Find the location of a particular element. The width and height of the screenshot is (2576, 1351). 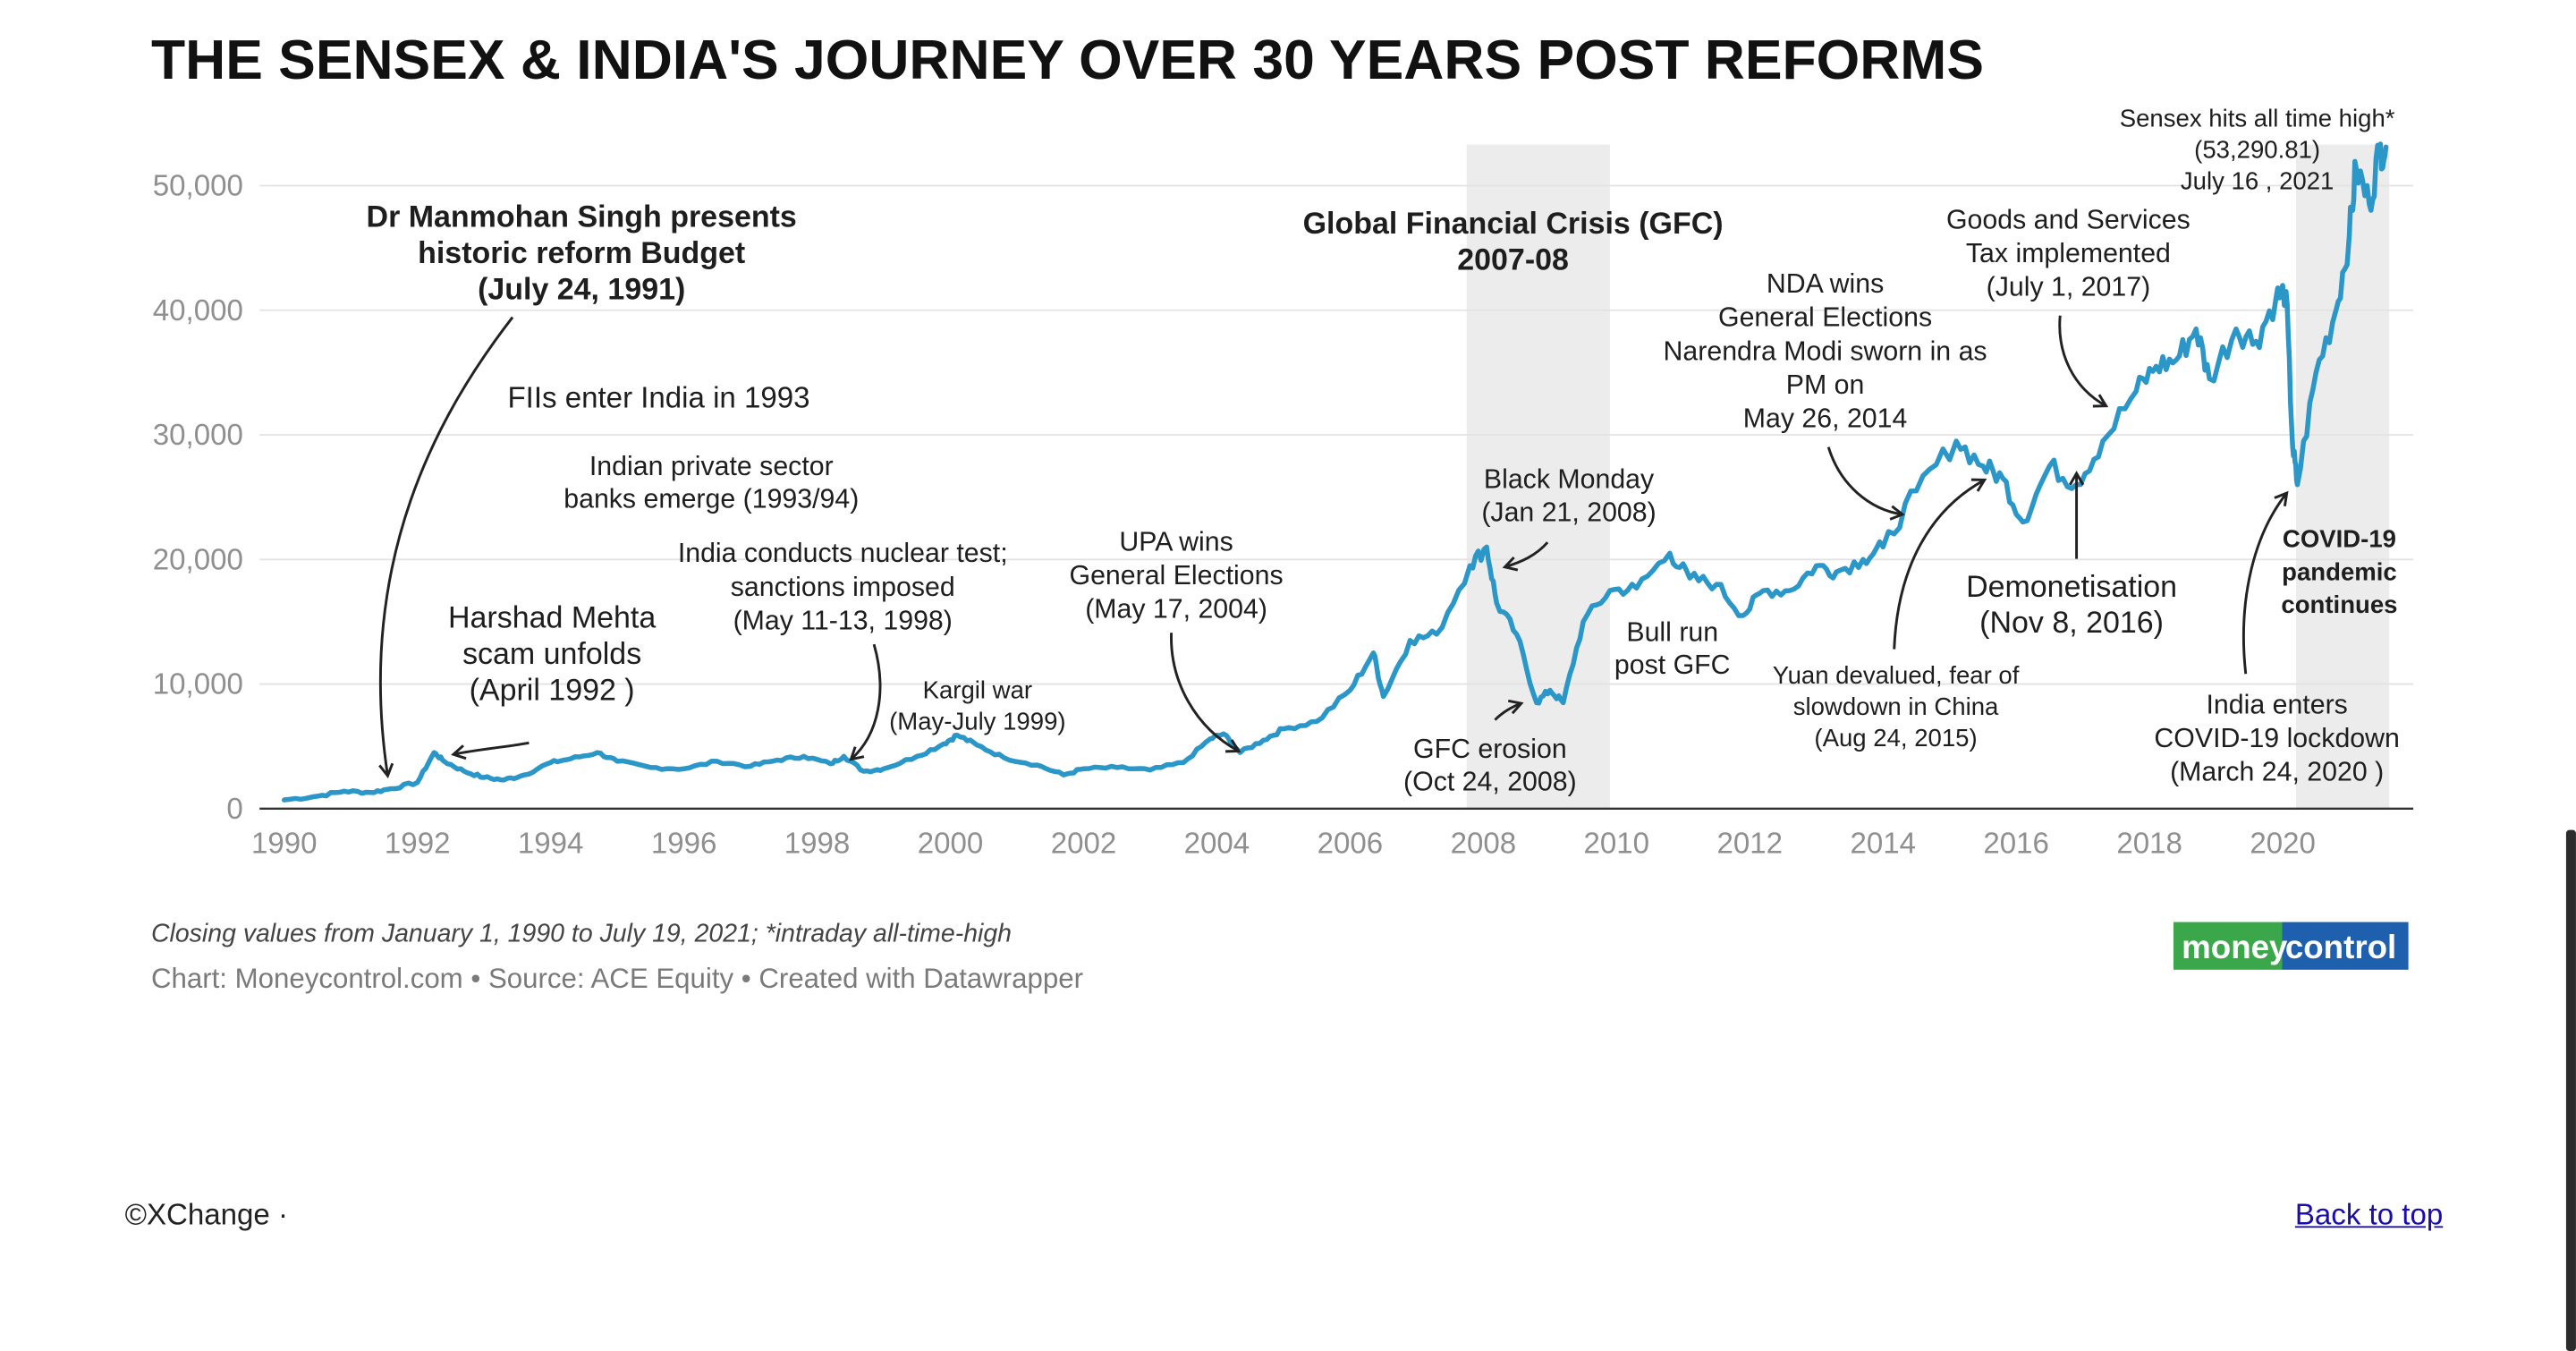

arrow-covid-lockdown is located at coordinates (2265, 582).